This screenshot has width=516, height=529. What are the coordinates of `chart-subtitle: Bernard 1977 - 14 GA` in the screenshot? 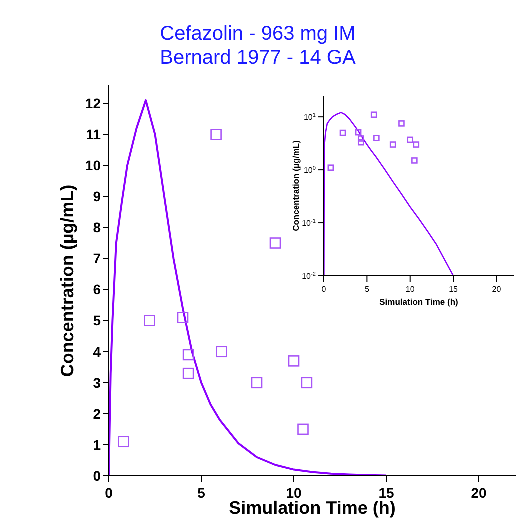 It's located at (258, 58).